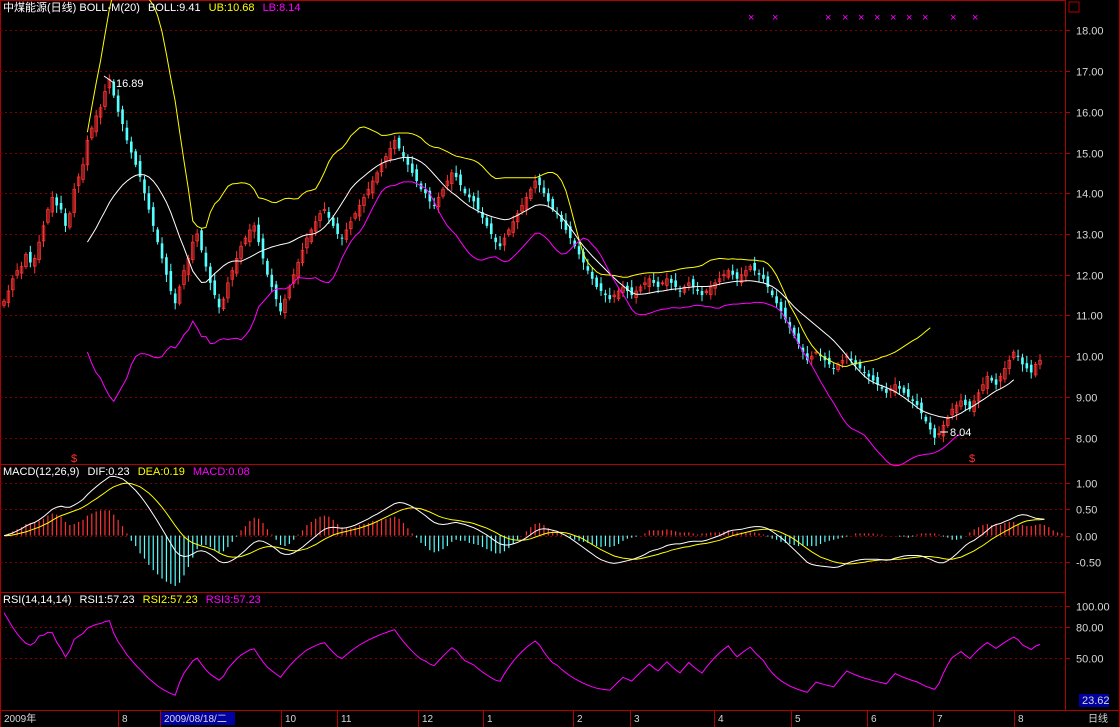  What do you see at coordinates (1090, 629) in the screenshot?
I see `rsi-tick-label: 80.00` at bounding box center [1090, 629].